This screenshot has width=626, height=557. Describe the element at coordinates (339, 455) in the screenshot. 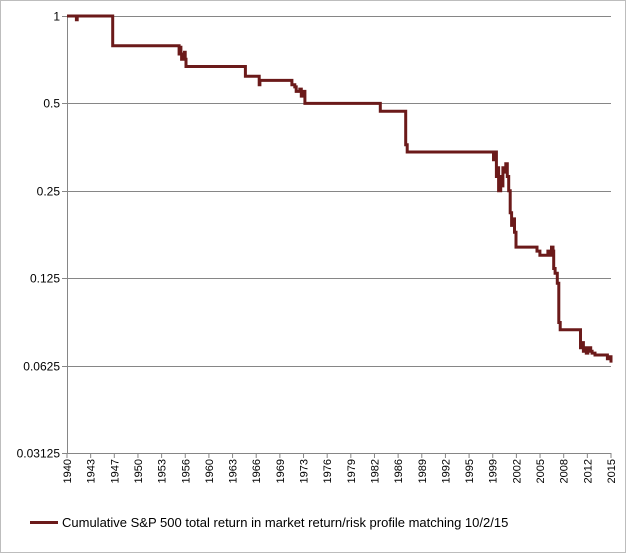

I see `x-tick-marks` at that location.